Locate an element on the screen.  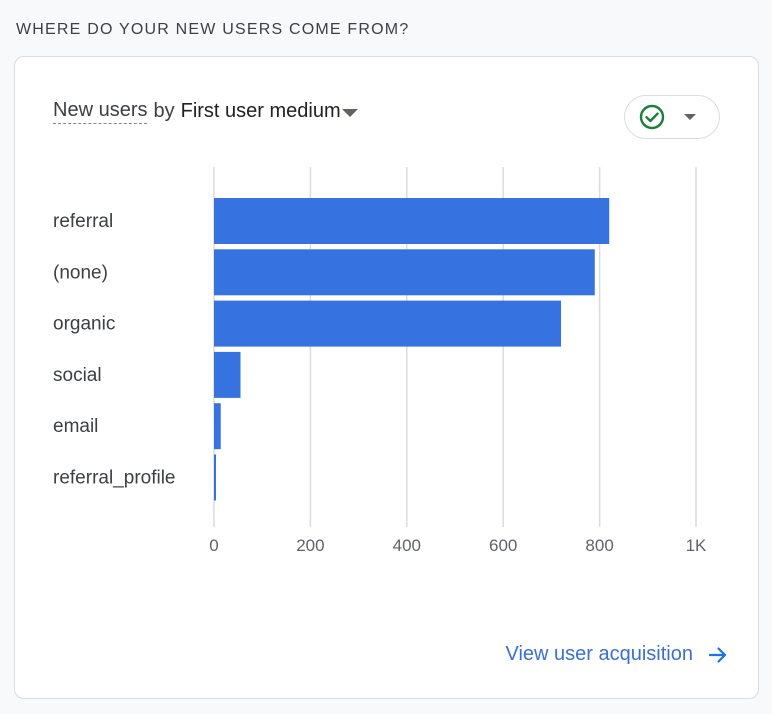
by-label: by is located at coordinates (164, 111).